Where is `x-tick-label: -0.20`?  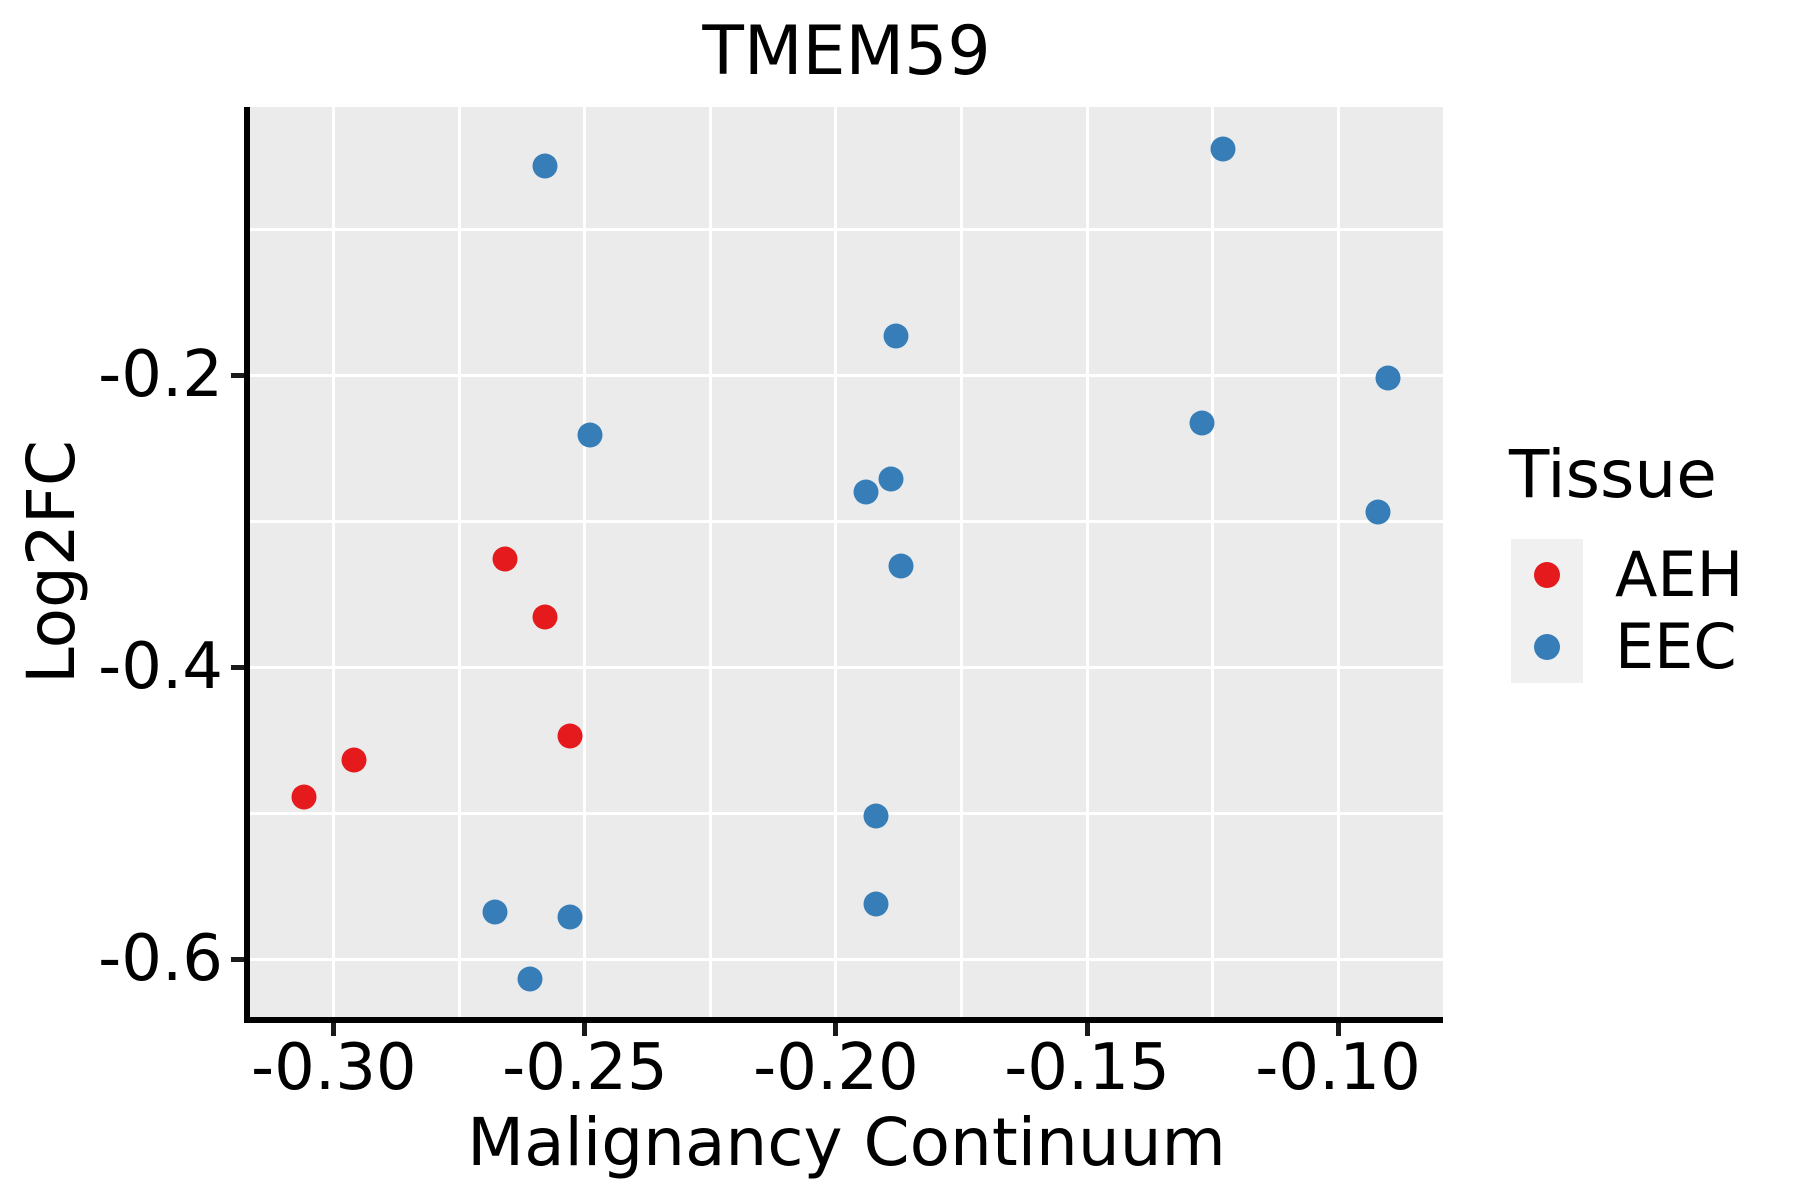
x-tick-label: -0.20 is located at coordinates (836, 1068).